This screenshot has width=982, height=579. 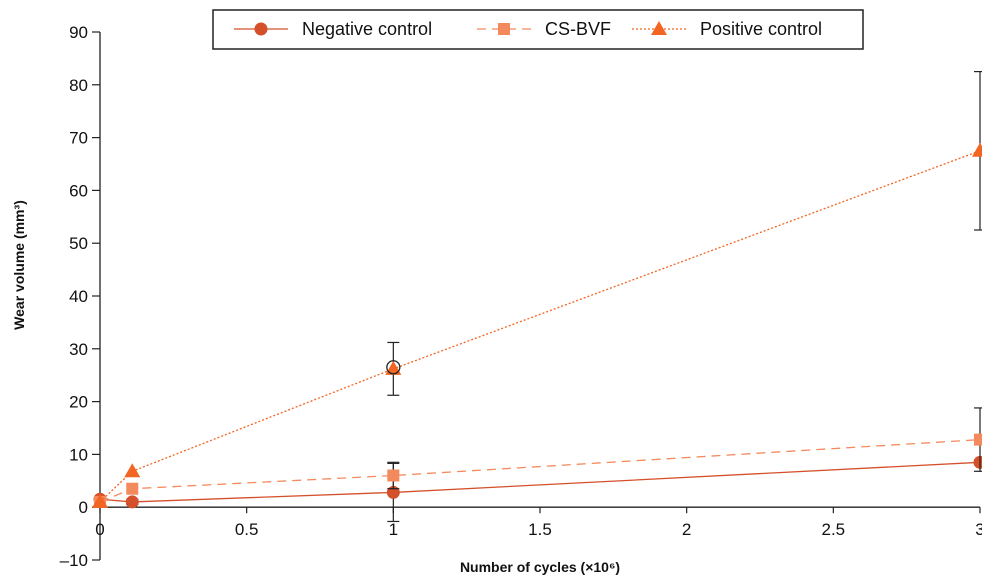 What do you see at coordinates (78, 243) in the screenshot?
I see `y-tick-label: 50` at bounding box center [78, 243].